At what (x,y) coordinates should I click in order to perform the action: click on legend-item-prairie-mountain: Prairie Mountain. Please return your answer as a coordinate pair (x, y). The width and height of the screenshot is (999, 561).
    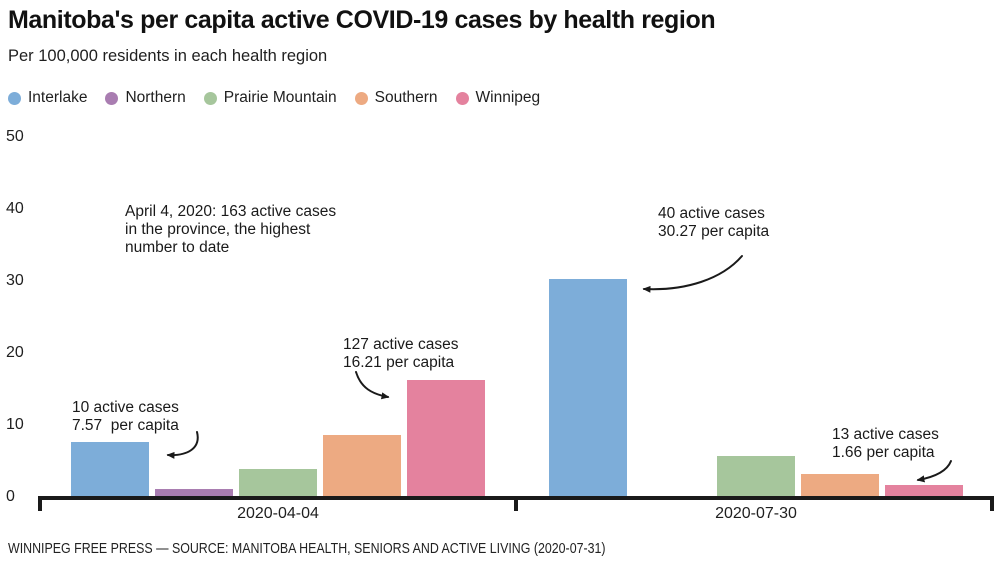
    Looking at the image, I should click on (270, 98).